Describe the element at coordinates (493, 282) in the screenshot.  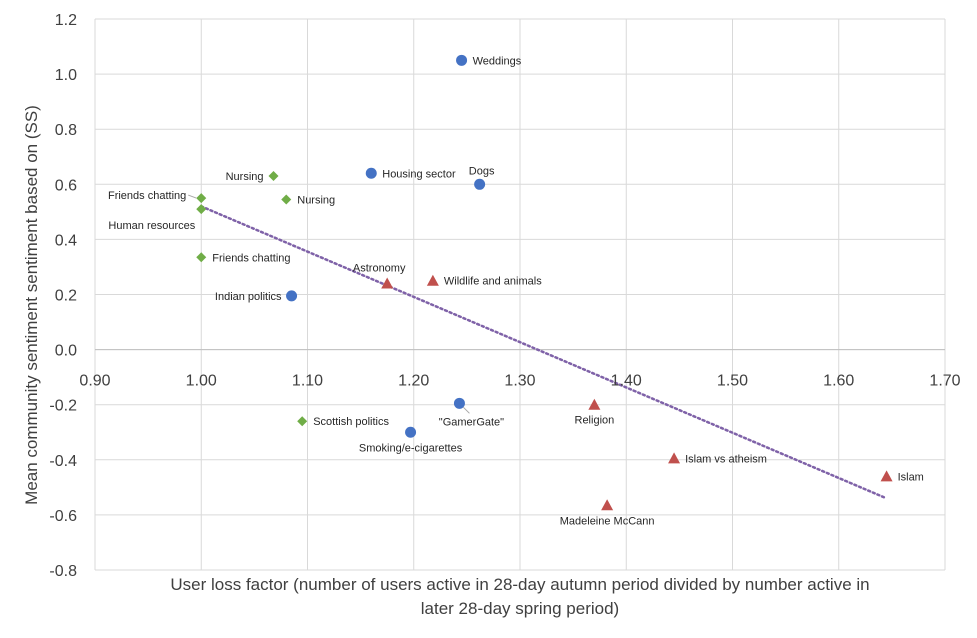
I see `data-label: Wildlife and animals` at that location.